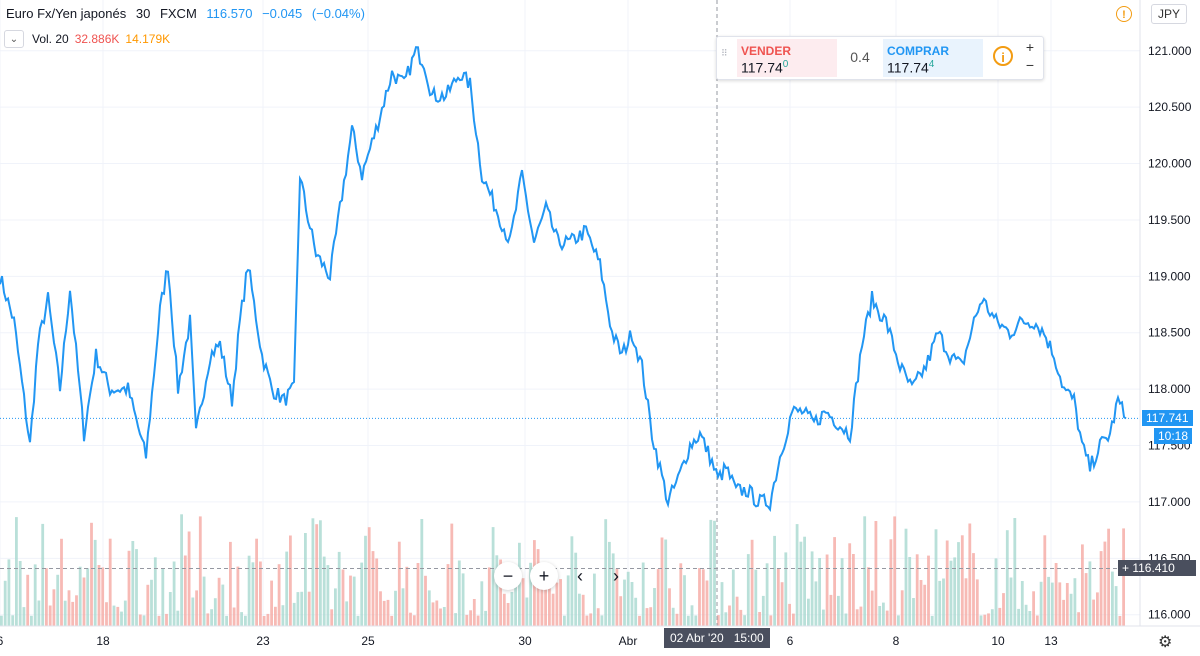 The height and width of the screenshot is (656, 1200). I want to click on chevron-down-icon: ⌄, so click(14, 39).